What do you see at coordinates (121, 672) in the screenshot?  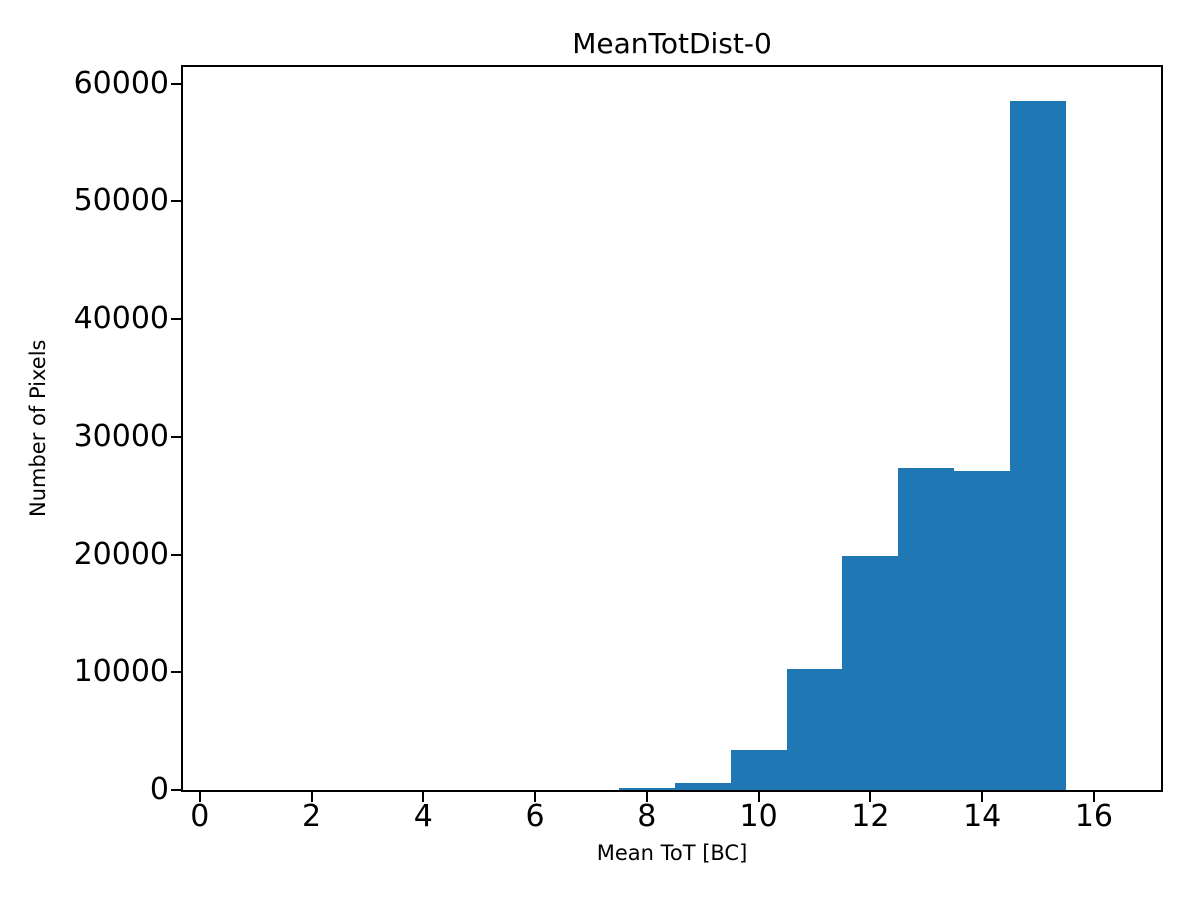 I see `y-tick-label: 10000` at bounding box center [121, 672].